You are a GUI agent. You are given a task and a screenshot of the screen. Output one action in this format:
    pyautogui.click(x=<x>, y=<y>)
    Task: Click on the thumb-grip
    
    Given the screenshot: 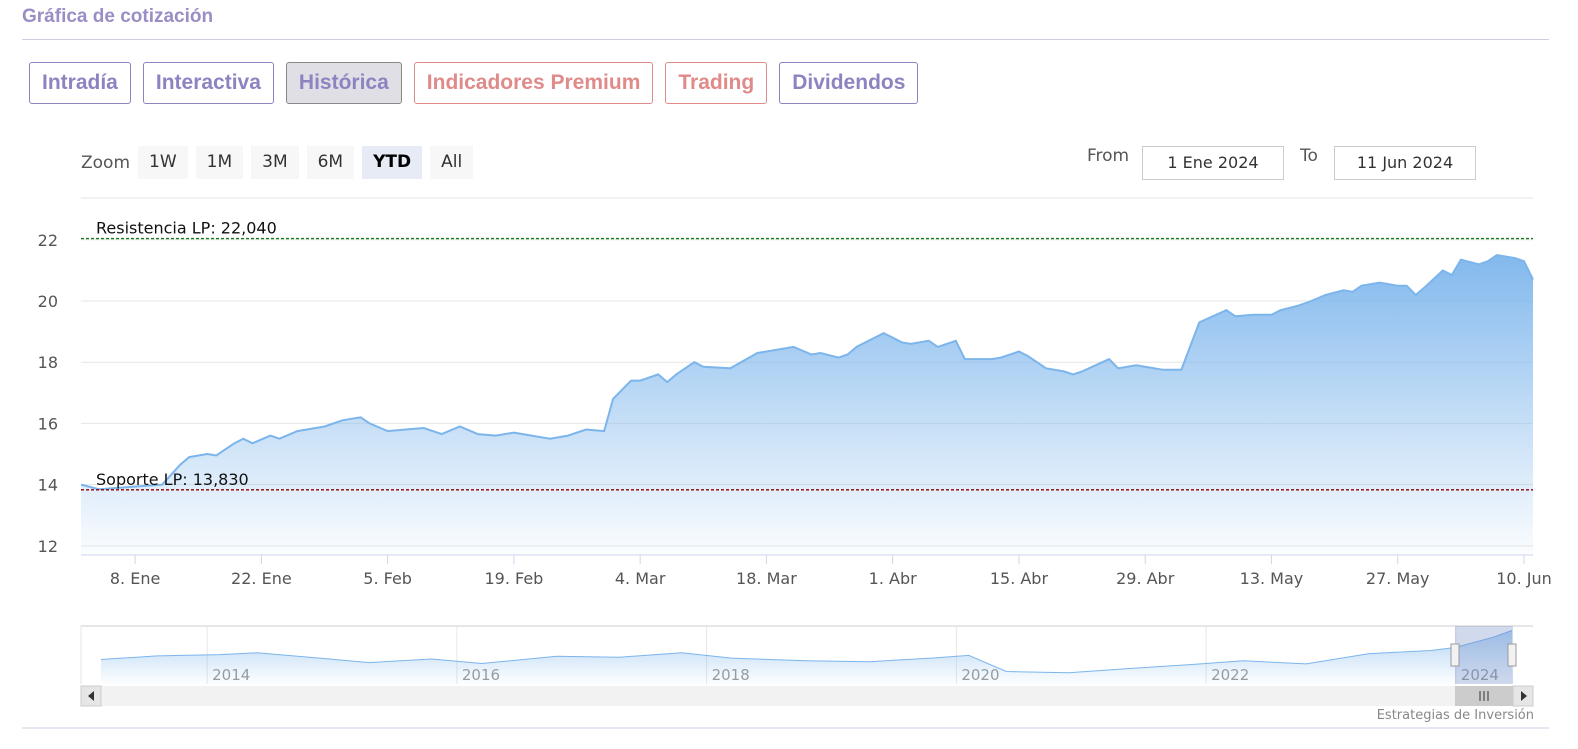 What is the action you would take?
    pyautogui.click(x=1484, y=696)
    